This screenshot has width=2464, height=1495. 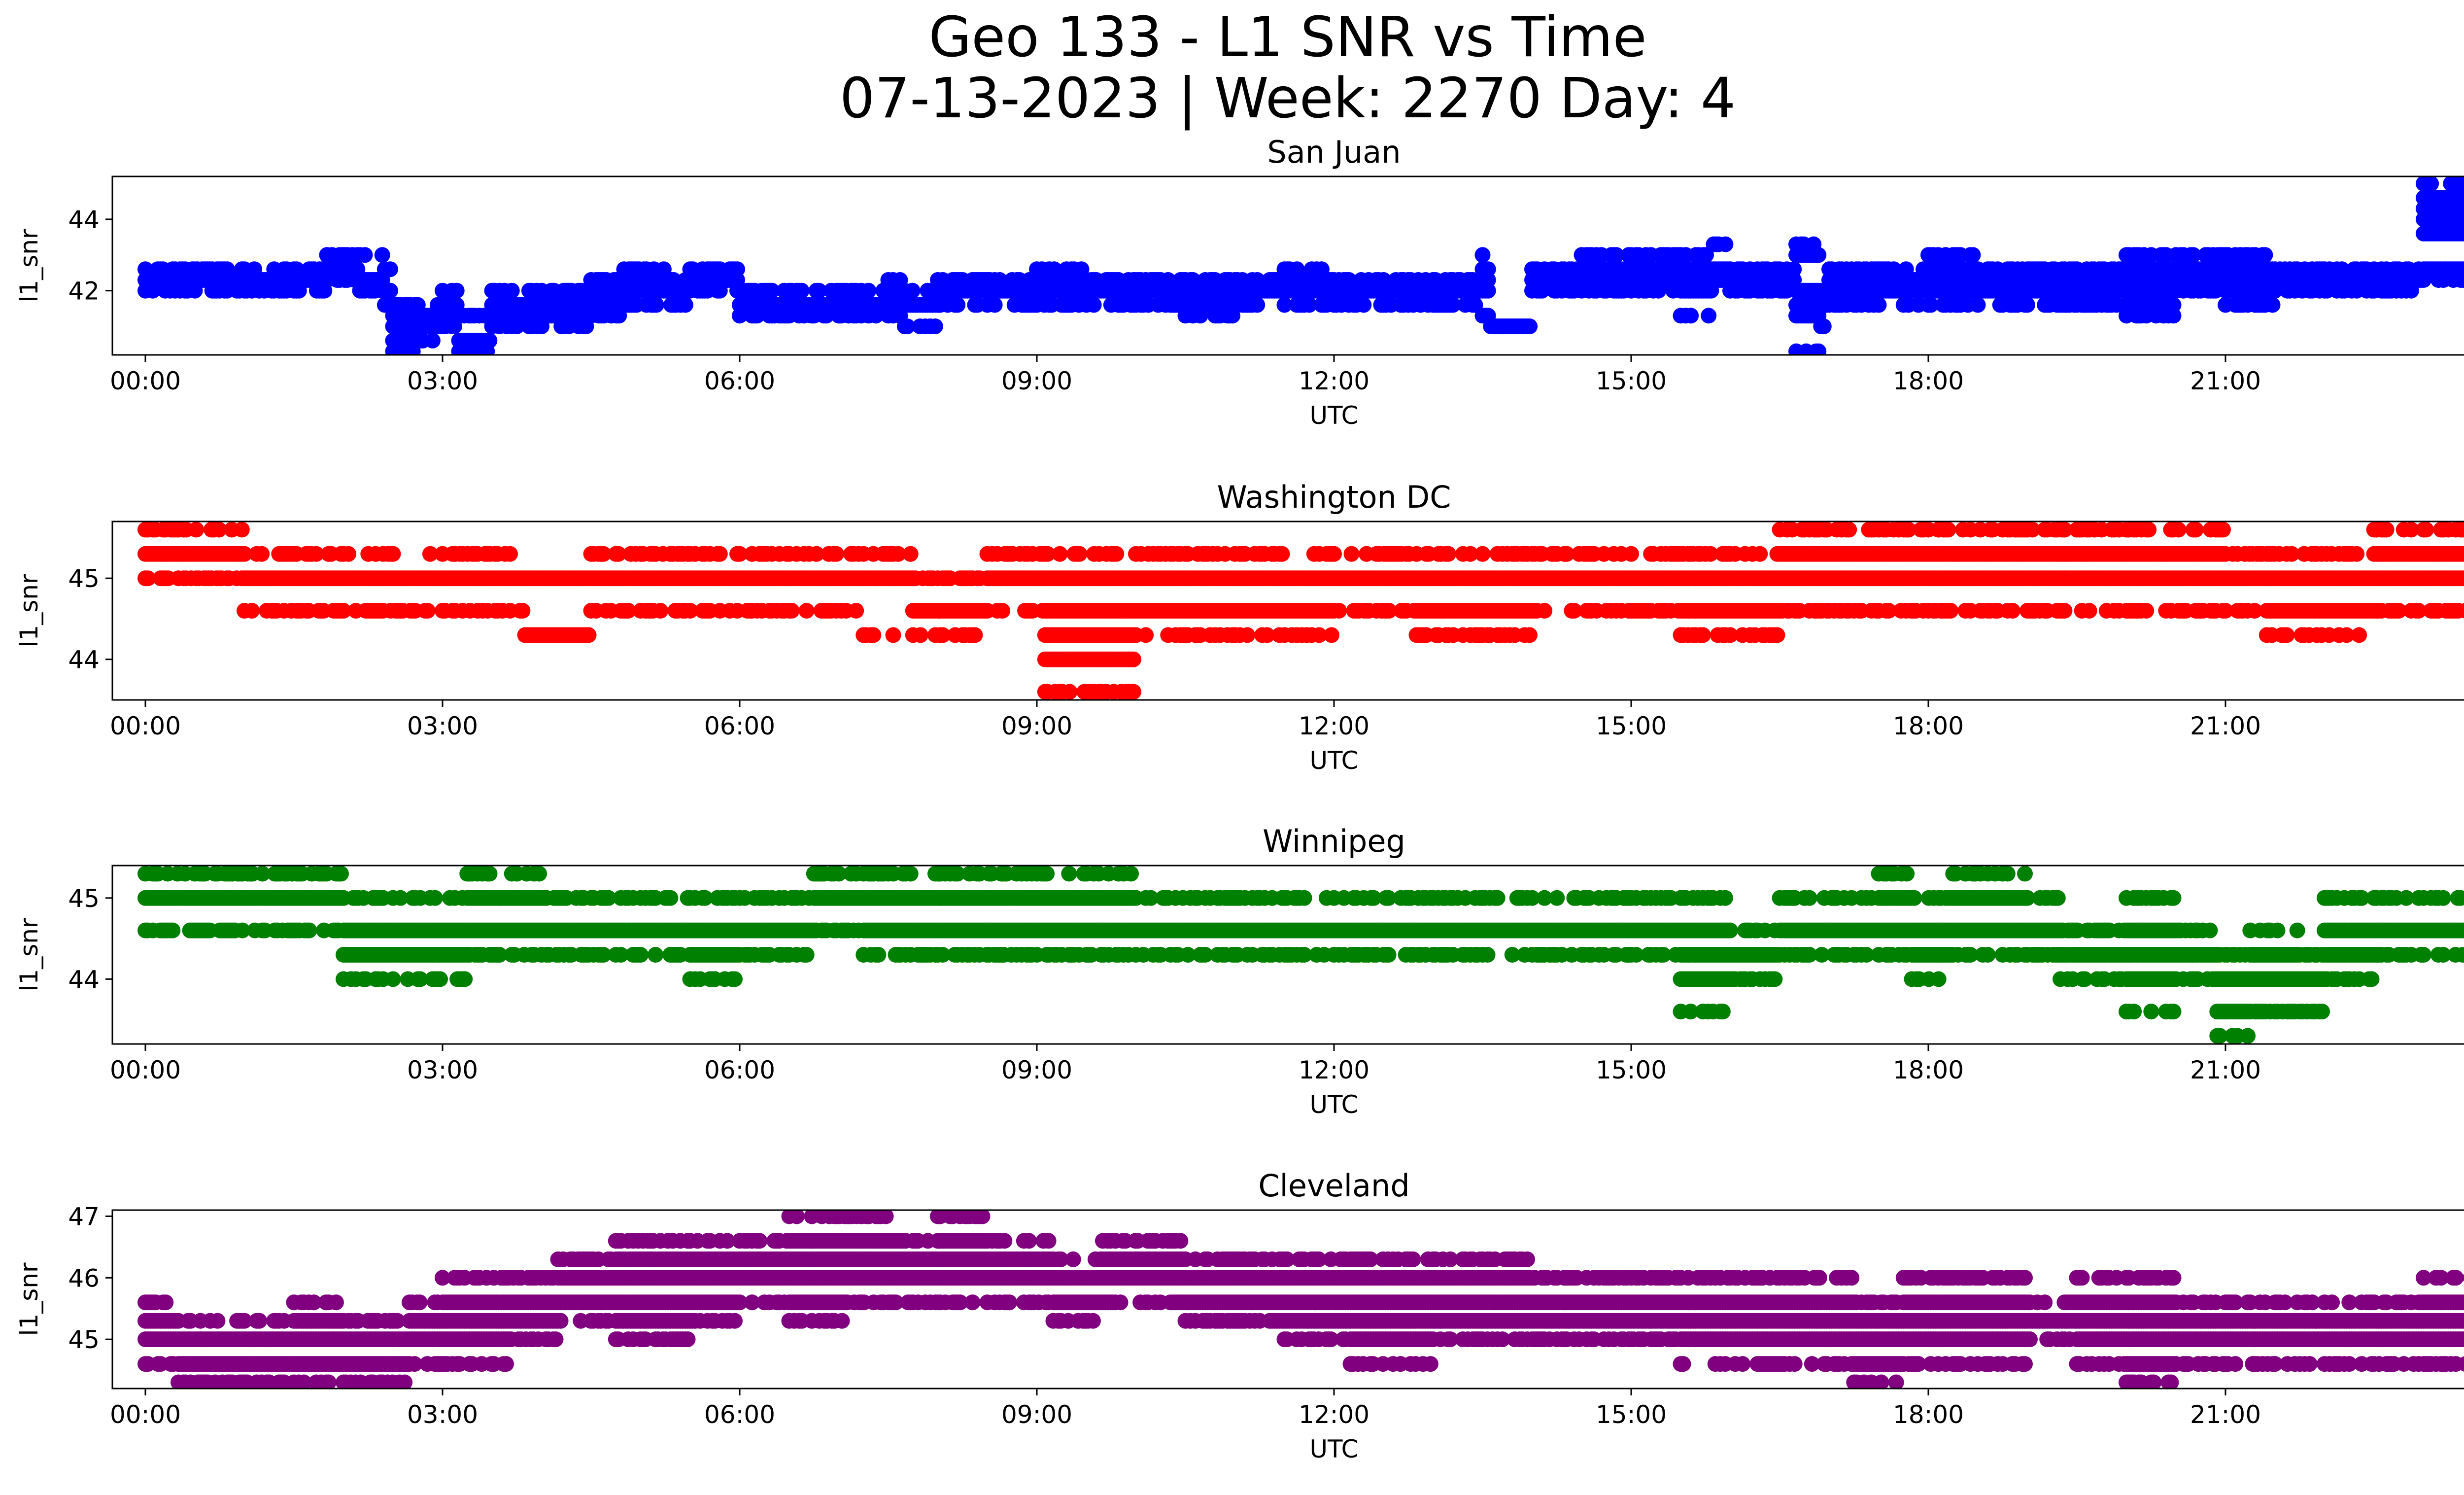 I want to click on x-tick-label: 03:00, so click(x=442, y=726).